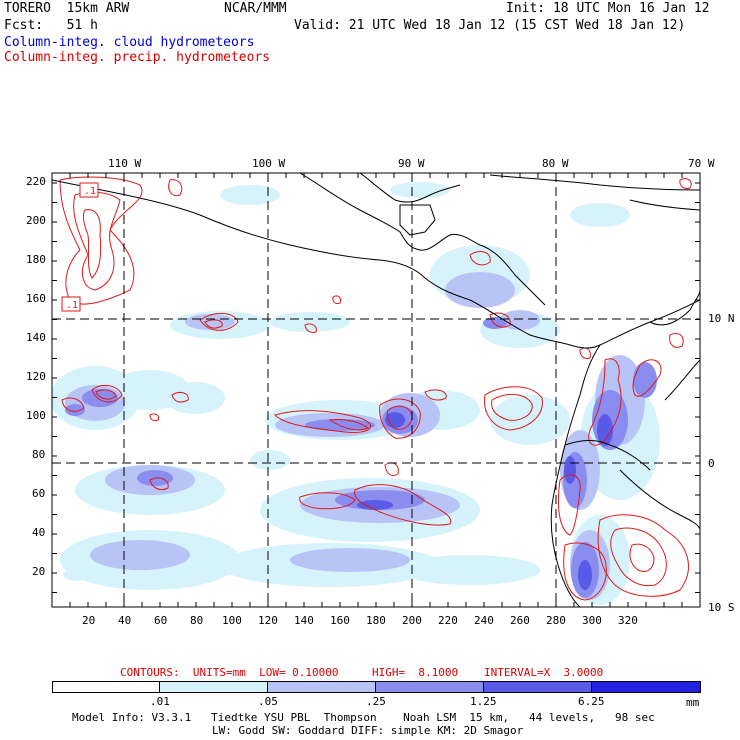 Image resolution: width=740 pixels, height=740 pixels. Describe the element at coordinates (711, 463) in the screenshot. I see `lat-label-0: 0` at that location.